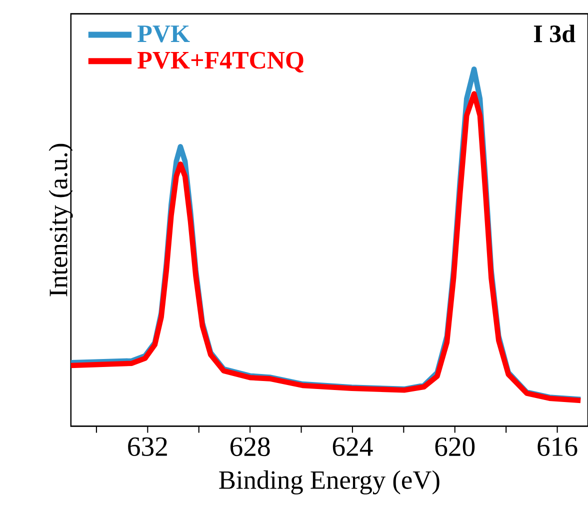 Image resolution: width=588 pixels, height=519 pixels. Describe the element at coordinates (329, 482) in the screenshot. I see `x-axis-title: Binding Energy (eV)` at that location.